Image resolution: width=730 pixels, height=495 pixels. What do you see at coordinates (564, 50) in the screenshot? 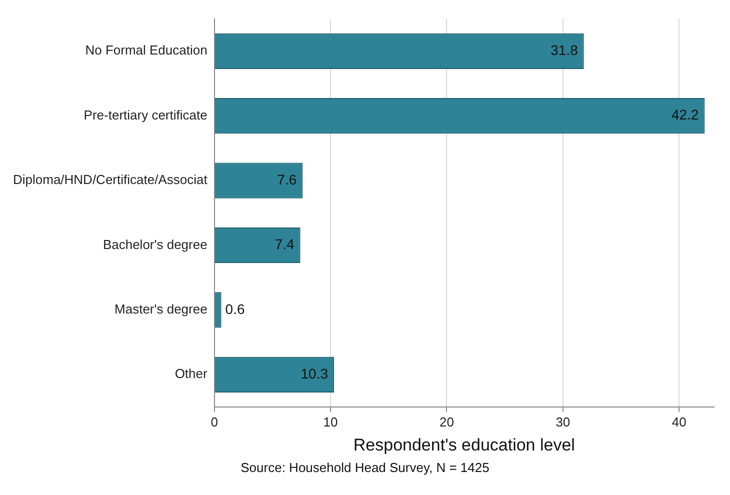
I see `data-label: 31.8` at bounding box center [564, 50].